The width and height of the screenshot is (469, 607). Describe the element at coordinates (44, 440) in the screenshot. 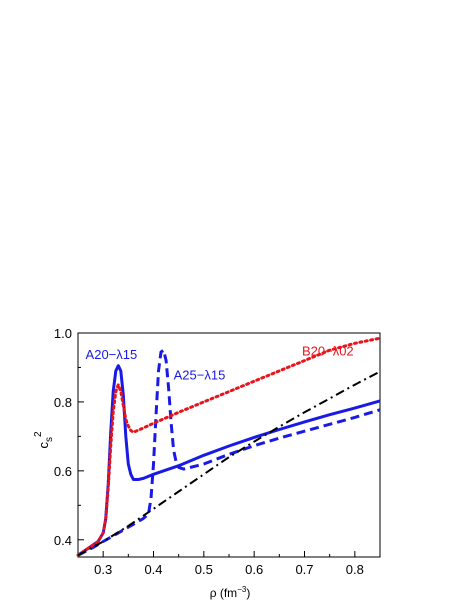

I see `y-axis-title: cs2` at that location.